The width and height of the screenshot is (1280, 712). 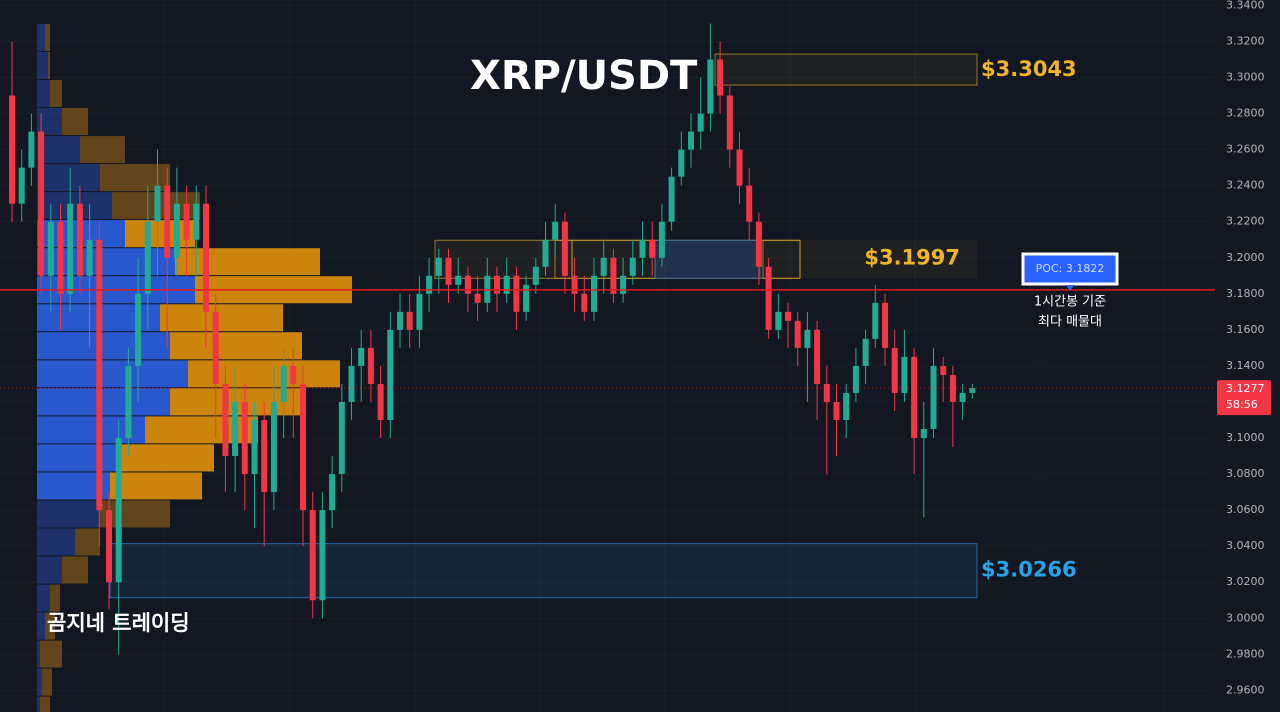 What do you see at coordinates (781, 259) in the screenshot?
I see `zone-part` at bounding box center [781, 259].